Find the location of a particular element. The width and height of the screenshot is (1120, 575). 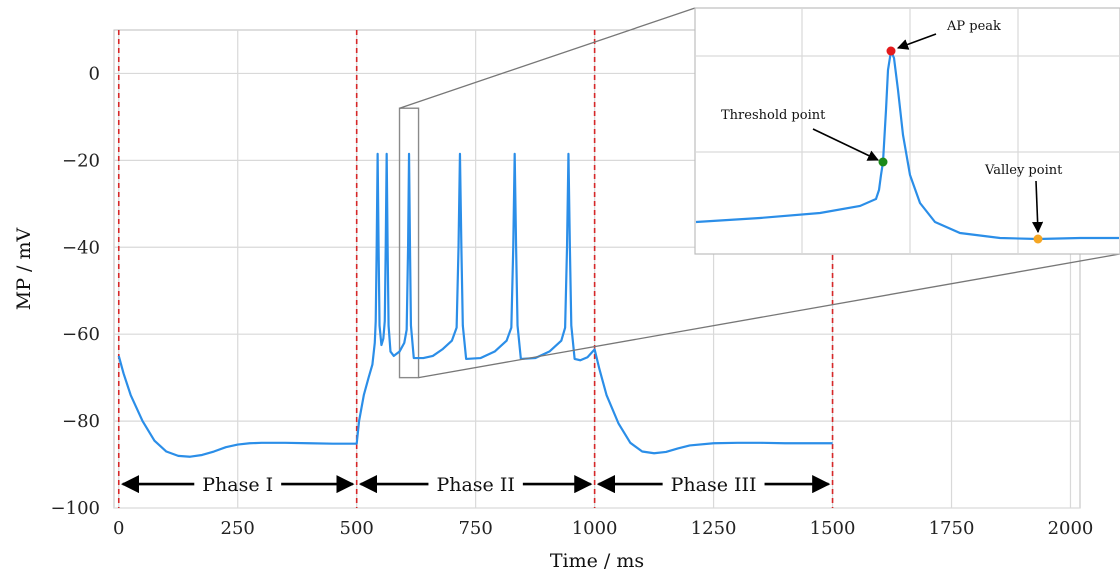

x-tick-label: 1000 is located at coordinates (595, 528).